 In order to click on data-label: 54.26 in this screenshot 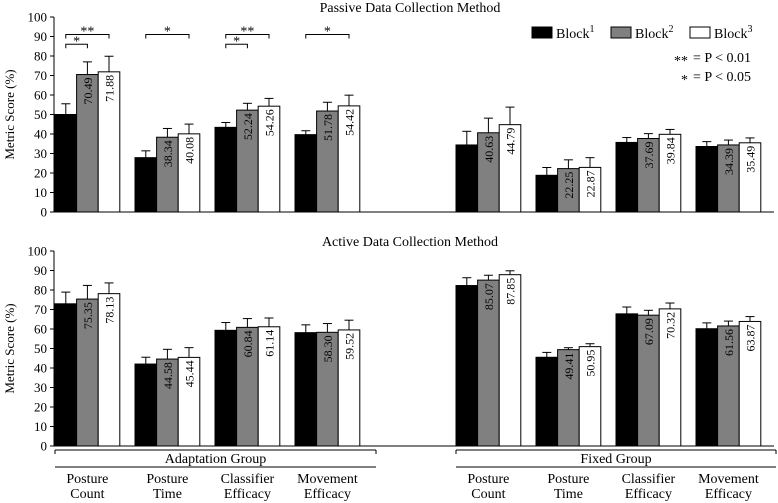, I will do `click(270, 122)`.